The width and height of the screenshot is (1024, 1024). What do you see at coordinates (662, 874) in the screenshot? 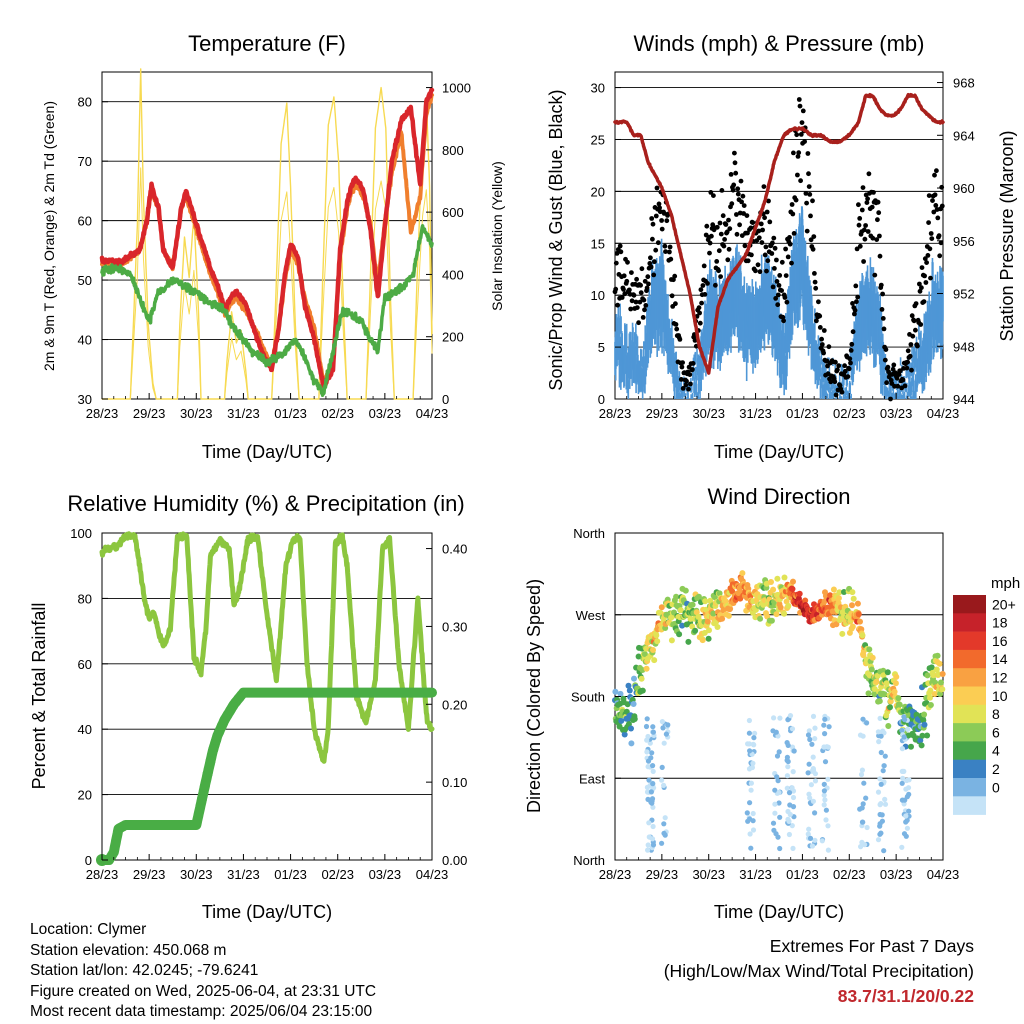
I see `time-tick-label: 29/23` at bounding box center [662, 874].